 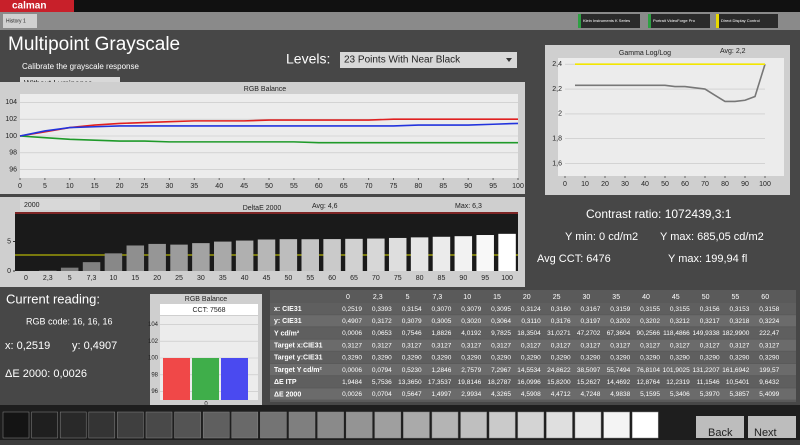 I want to click on gamma-avg: Avg: 2,2, so click(x=733, y=51).